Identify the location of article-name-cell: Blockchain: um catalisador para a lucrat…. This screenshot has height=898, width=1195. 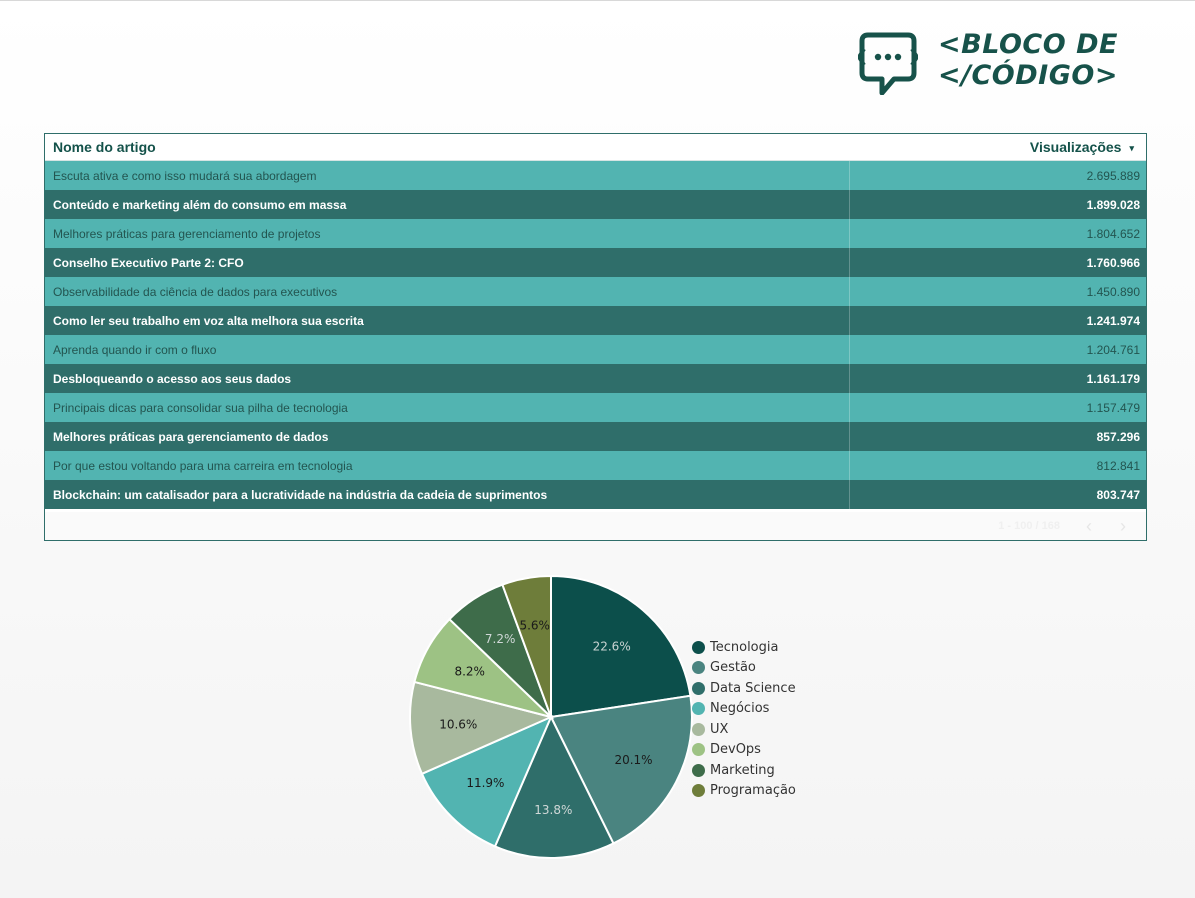
(300, 494).